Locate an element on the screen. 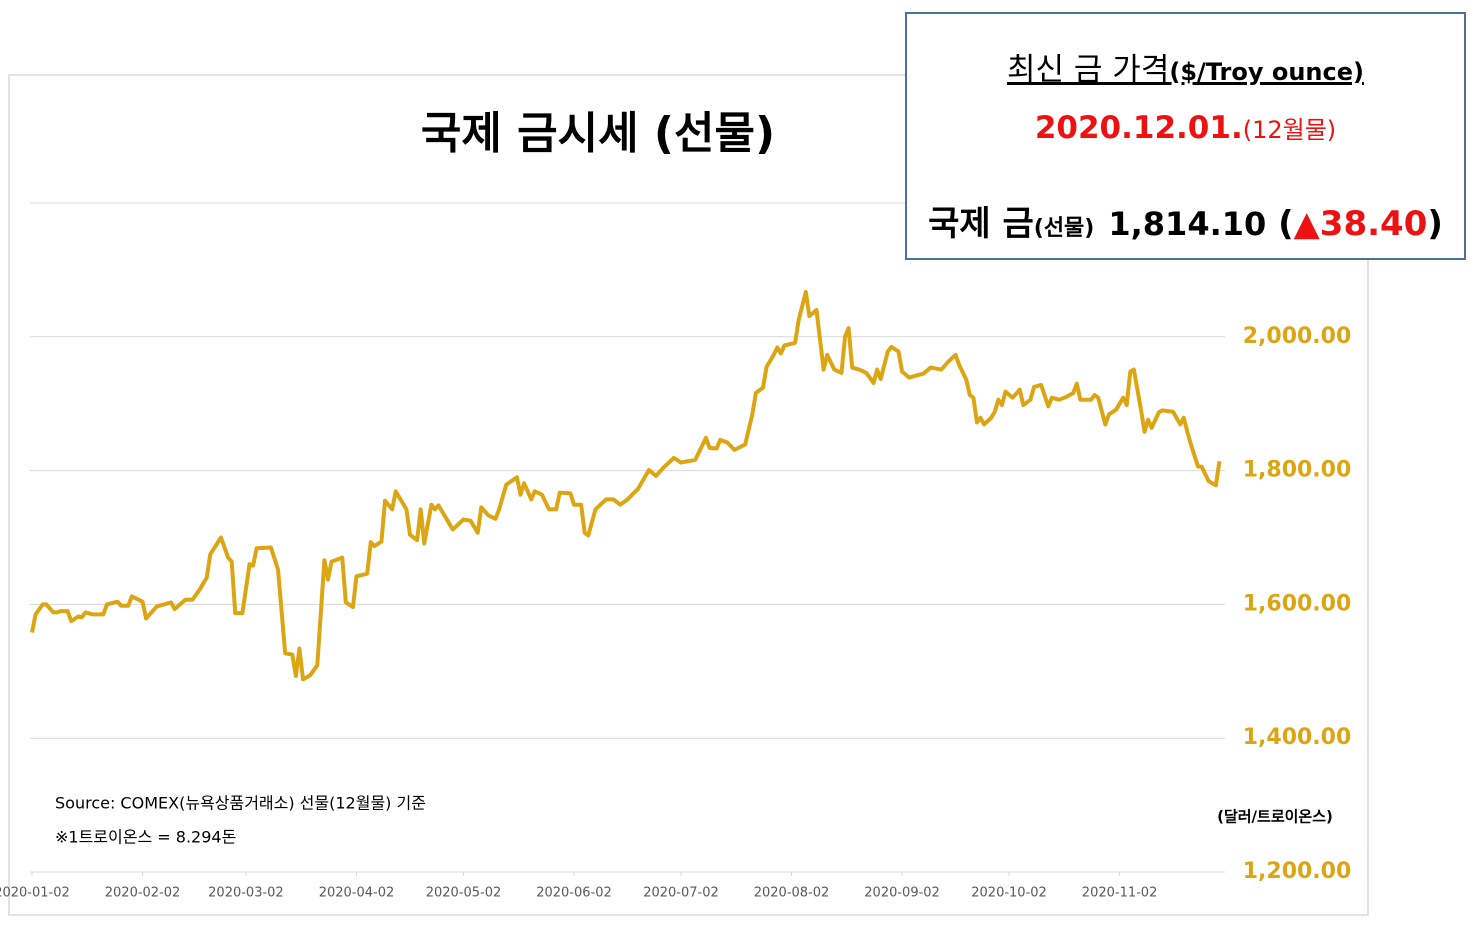 The width and height of the screenshot is (1480, 929). source-note: Source: COMEX(뉴욕상품거래소) 선물(12월물) 기준 is located at coordinates (240, 803).